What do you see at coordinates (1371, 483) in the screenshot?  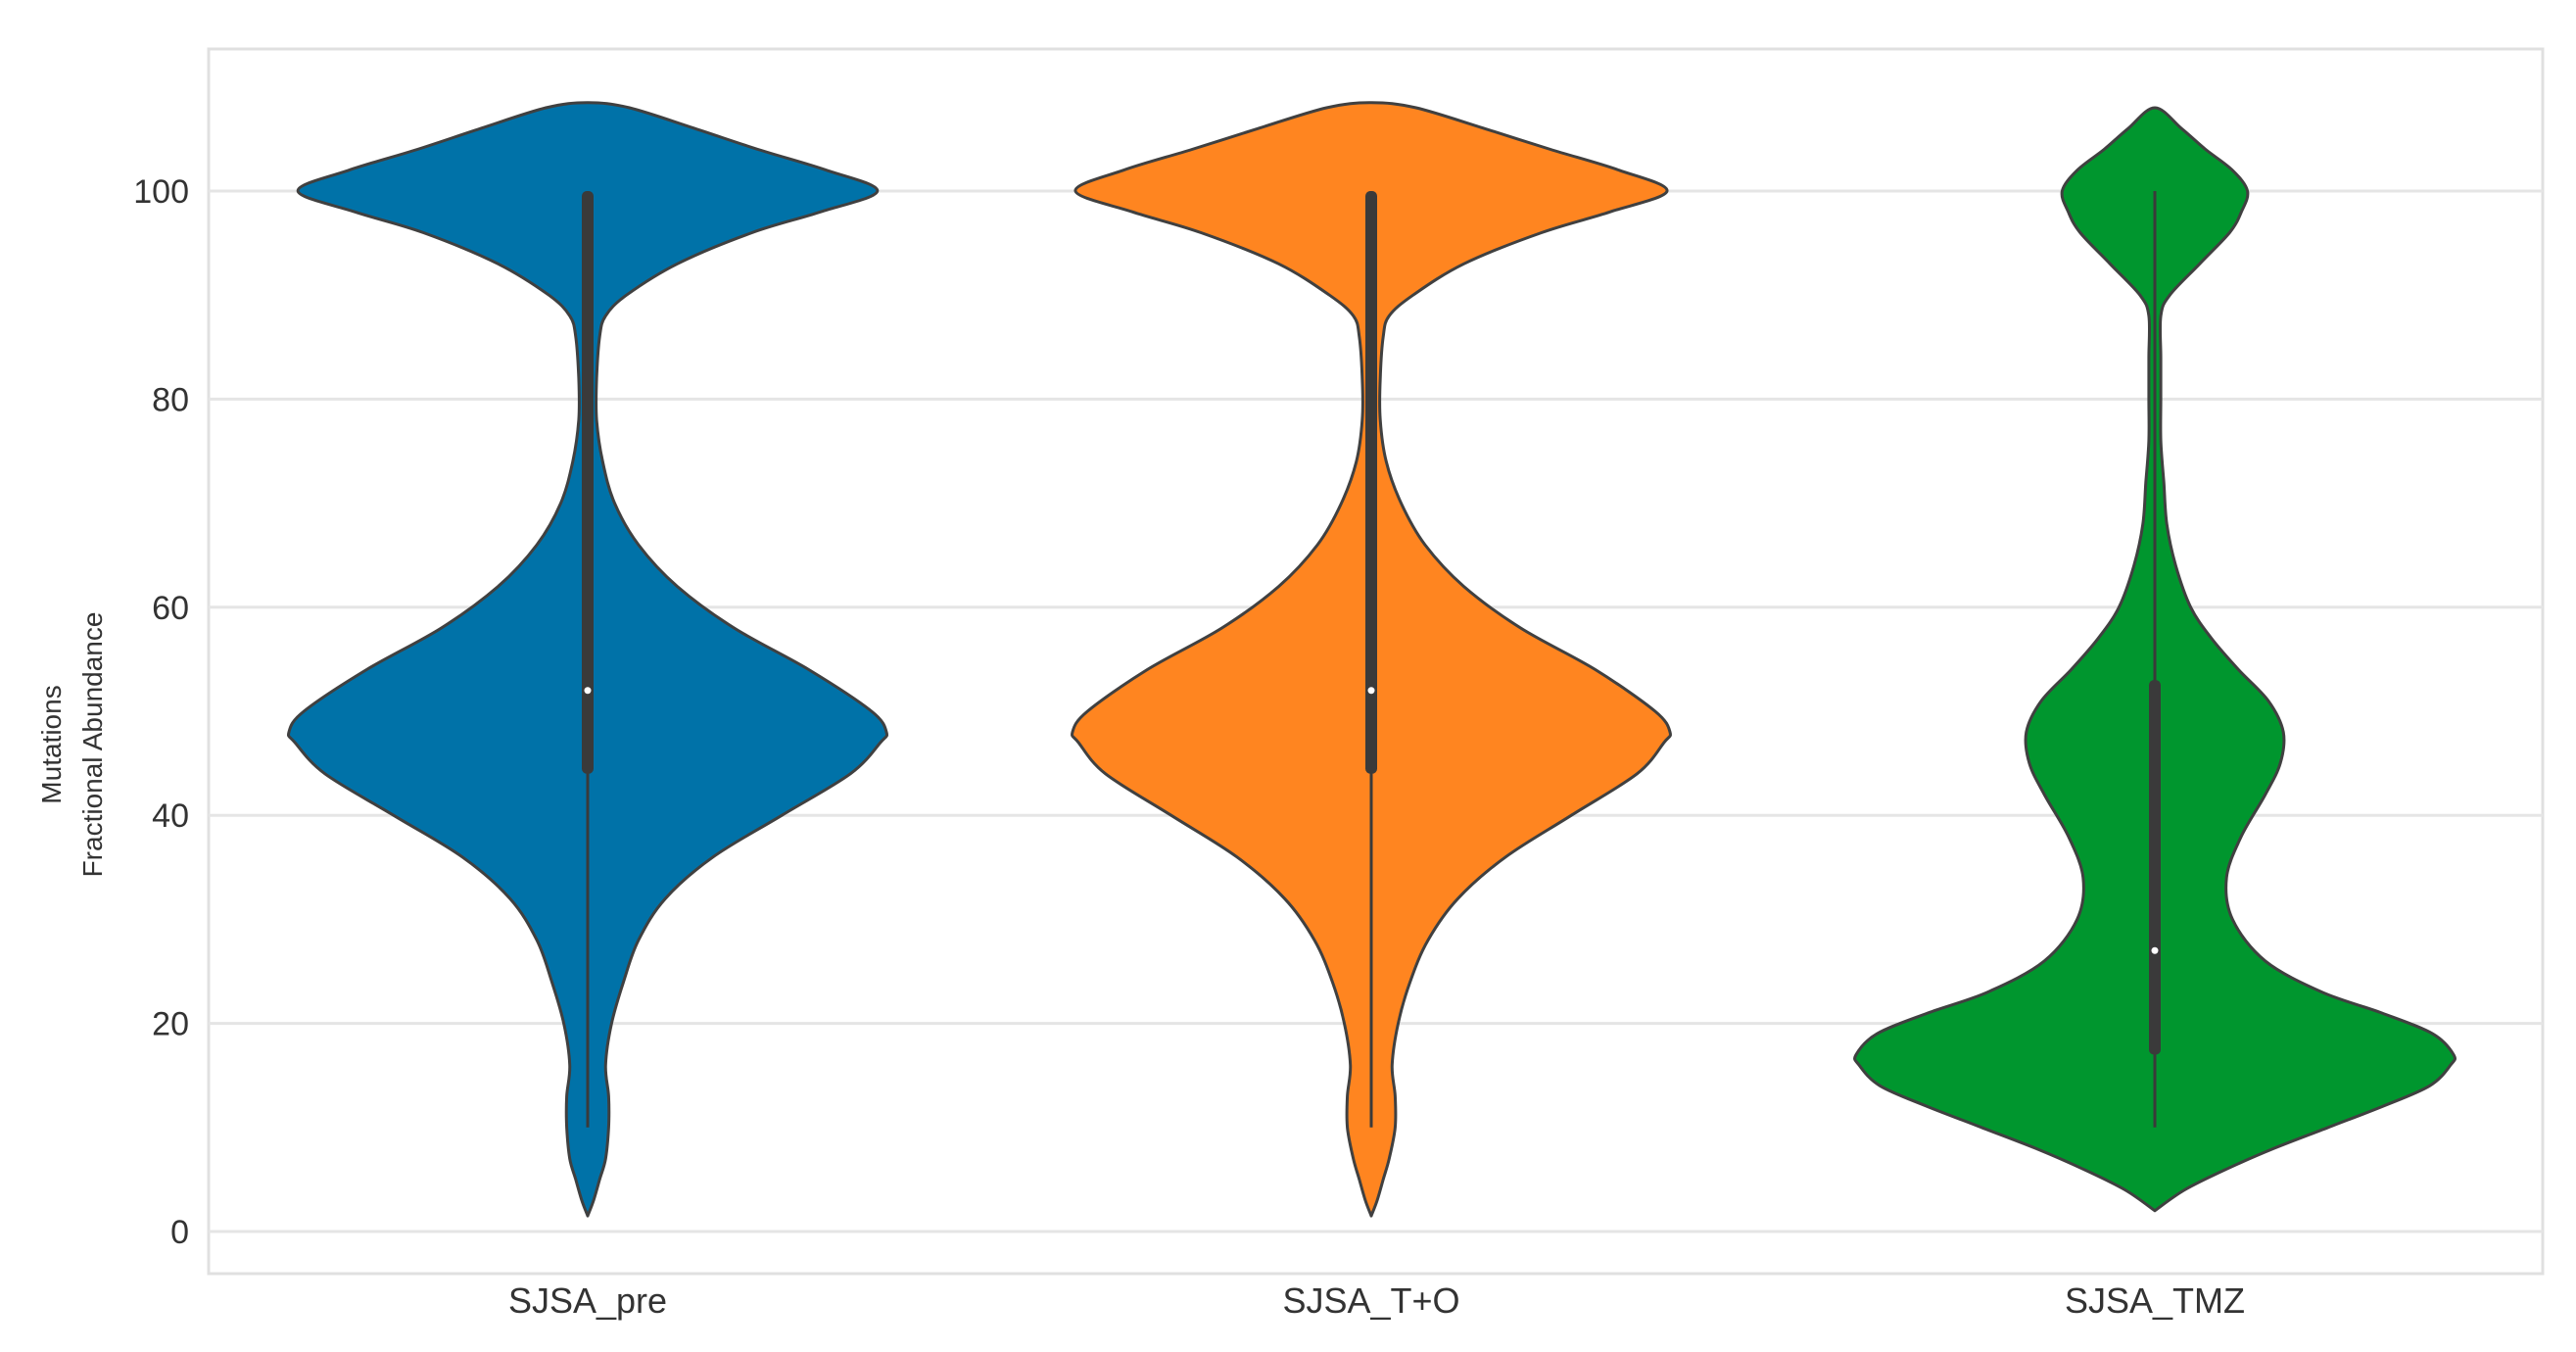 I see `iqr-box-sjsa-t-o` at bounding box center [1371, 483].